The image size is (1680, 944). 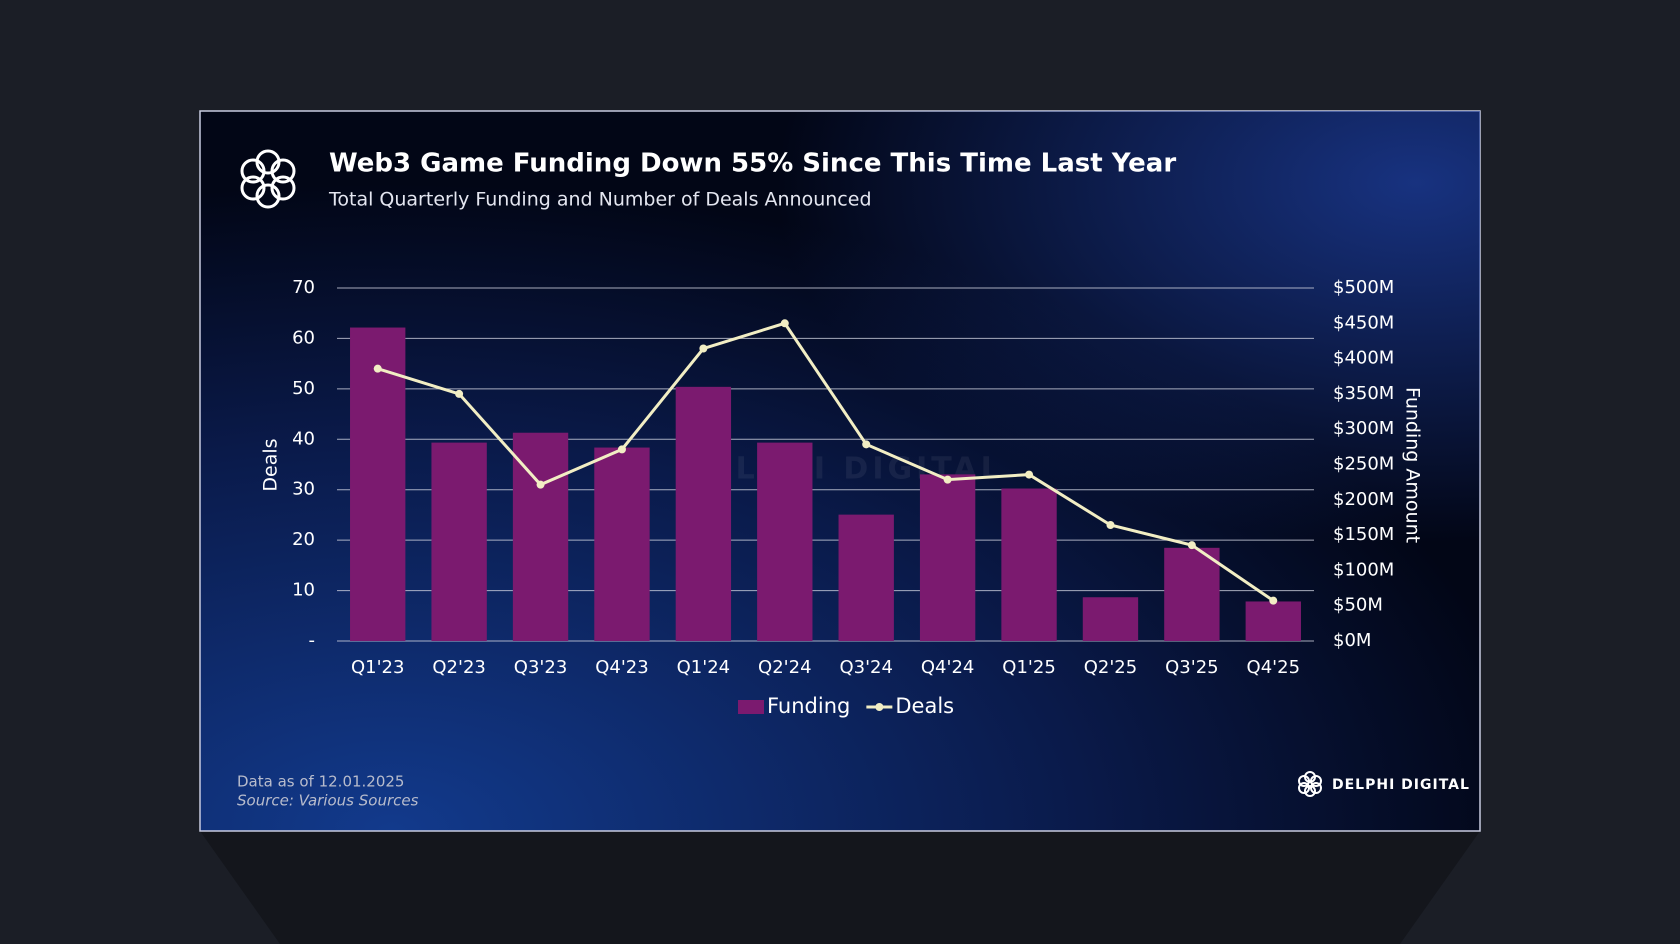 What do you see at coordinates (840, 887) in the screenshot?
I see `shadow` at bounding box center [840, 887].